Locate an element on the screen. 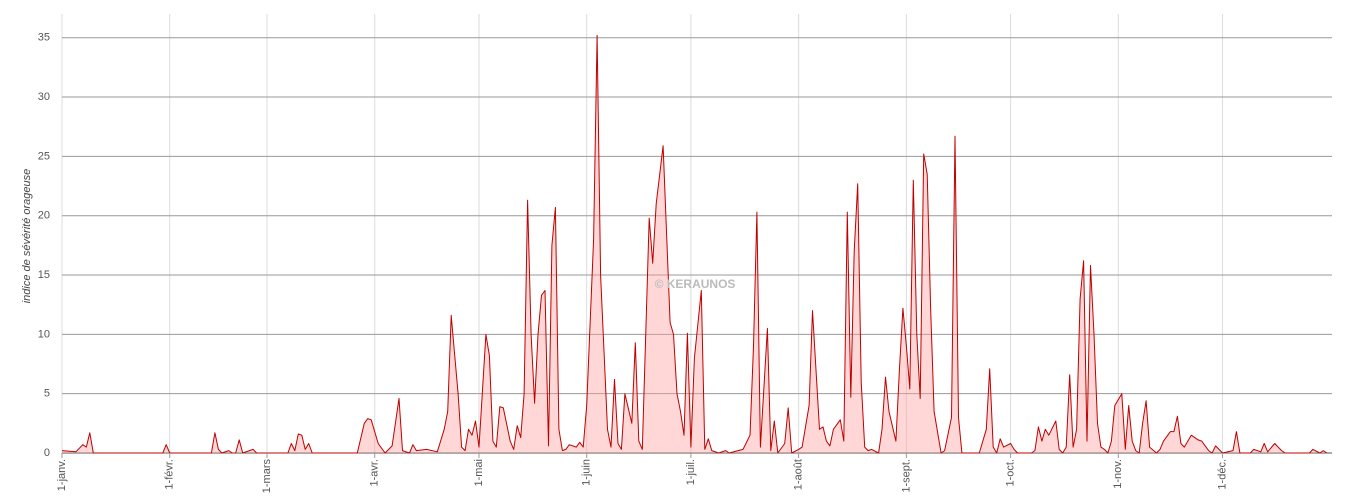  x-tick-label: 1-févr. is located at coordinates (170, 474).